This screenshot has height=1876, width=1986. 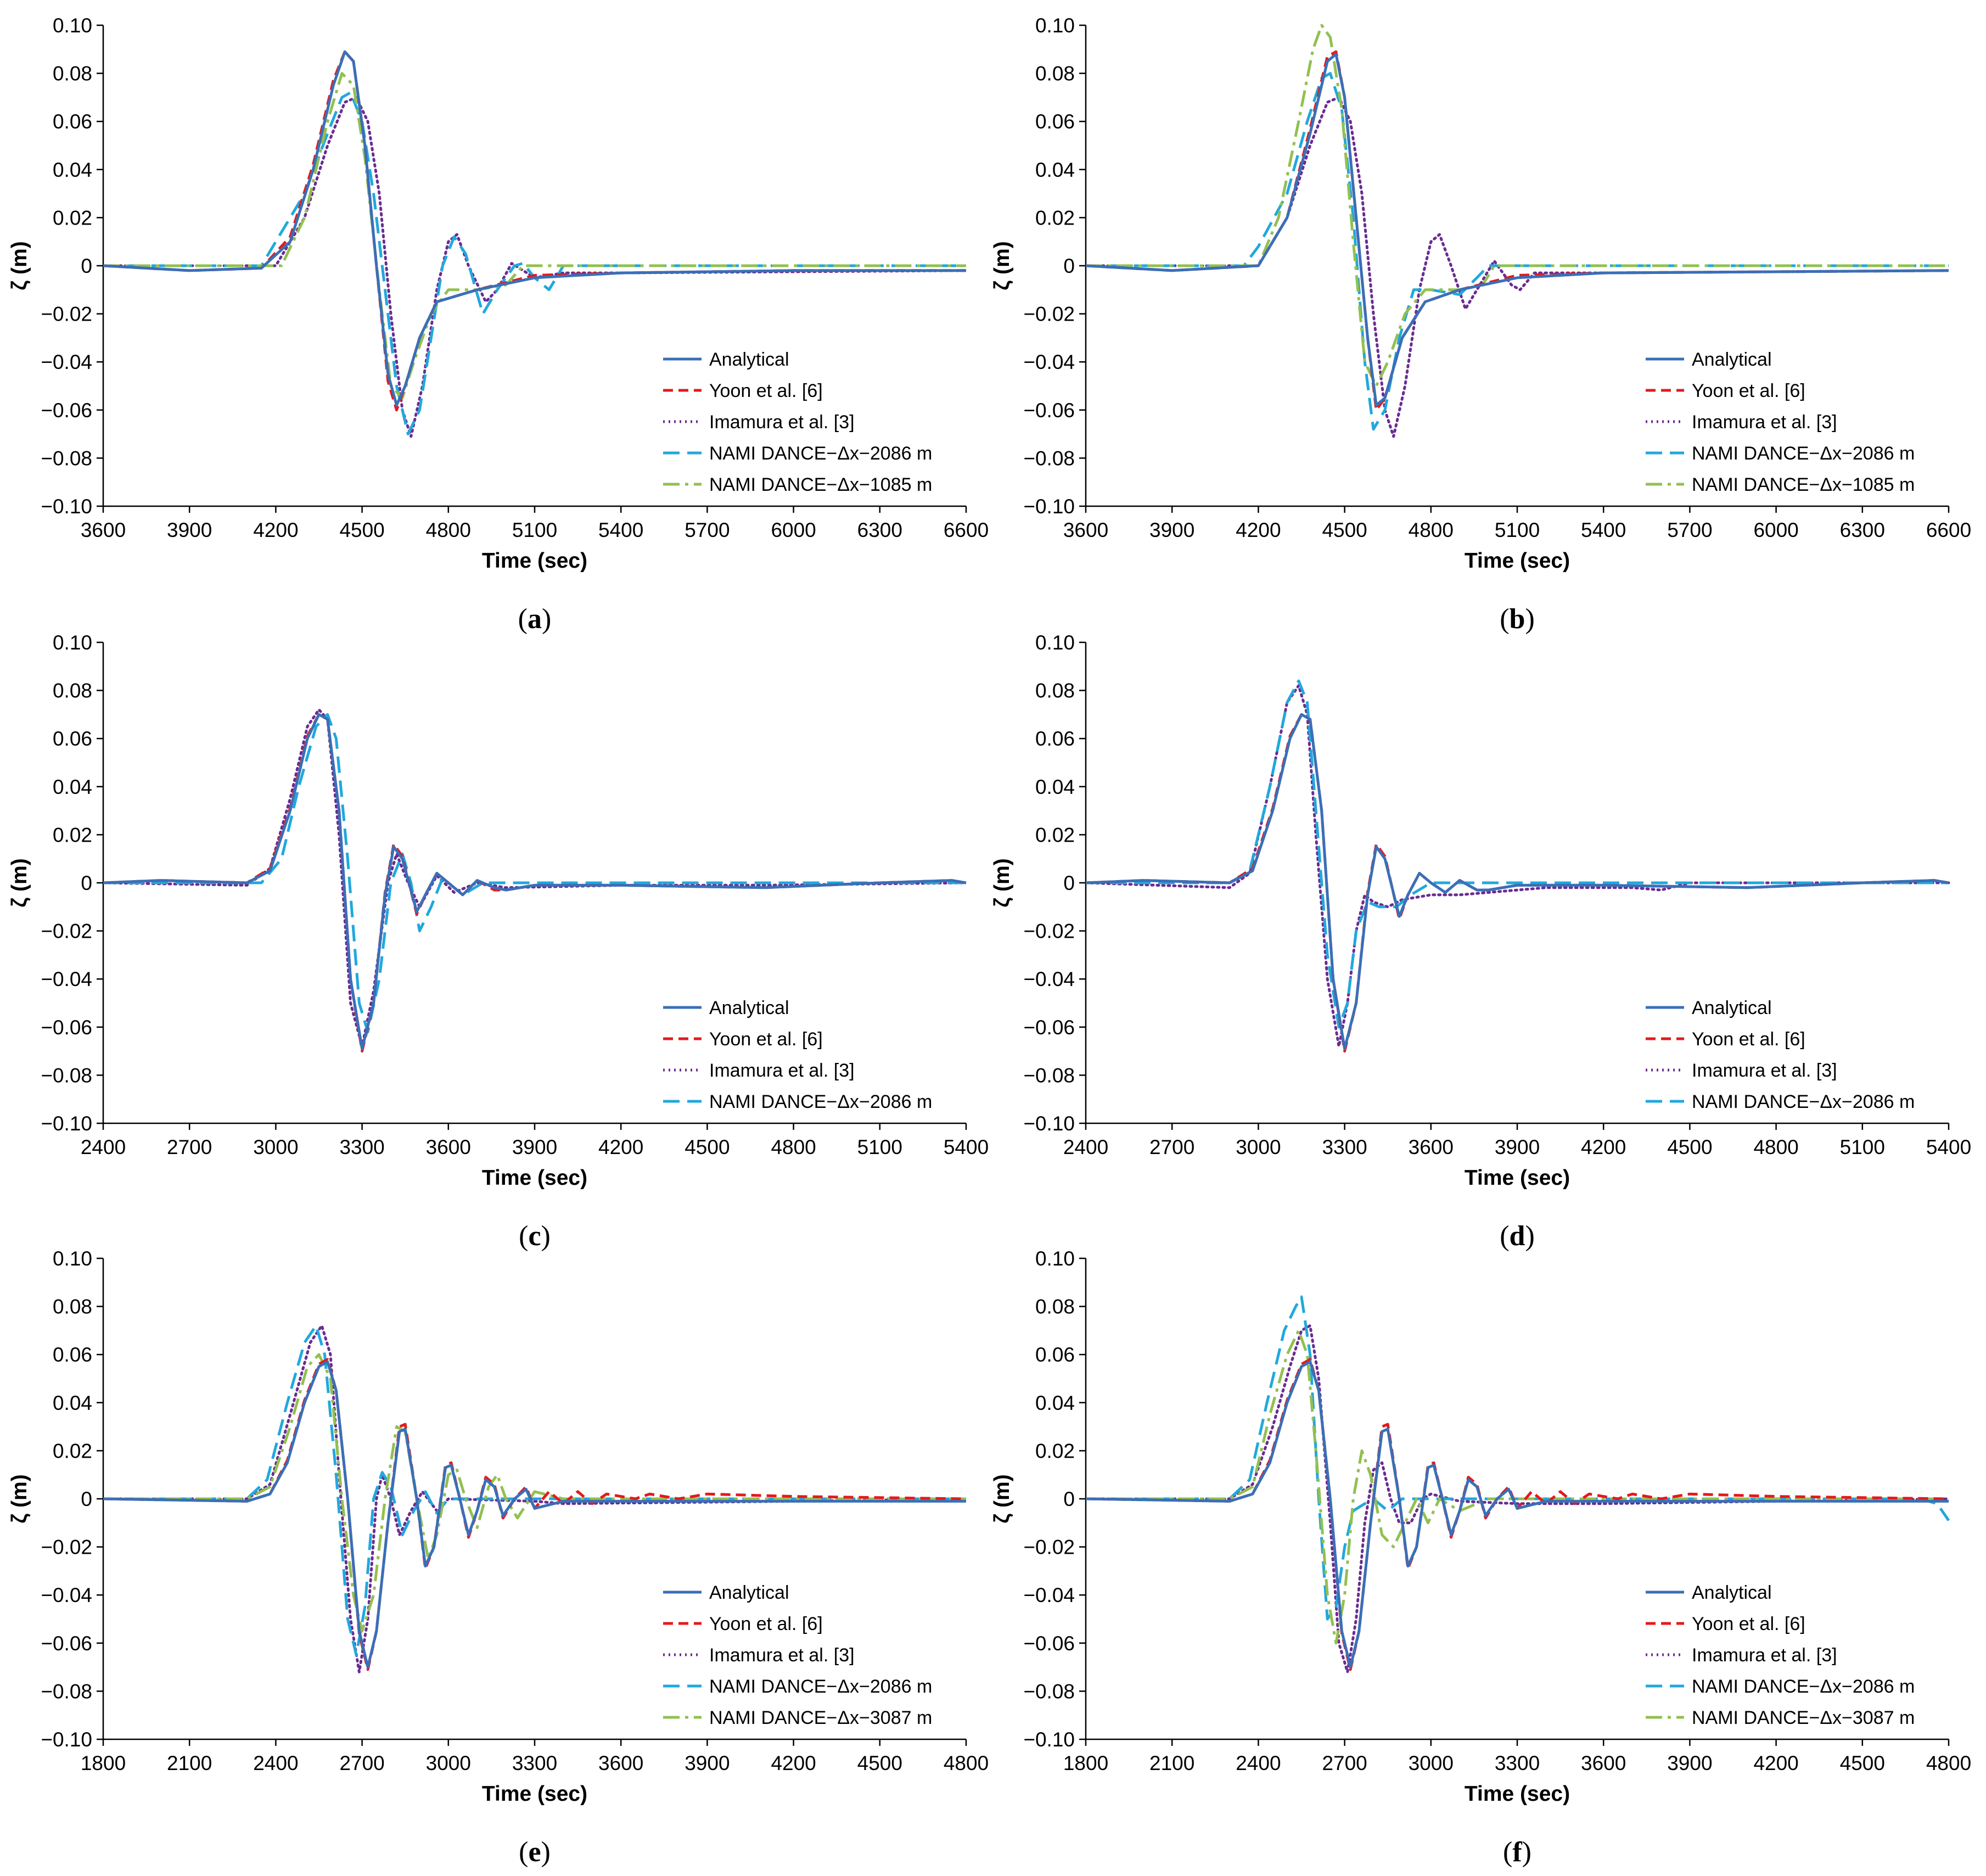 What do you see at coordinates (880, 530) in the screenshot?
I see `x-tick-label: 6300` at bounding box center [880, 530].